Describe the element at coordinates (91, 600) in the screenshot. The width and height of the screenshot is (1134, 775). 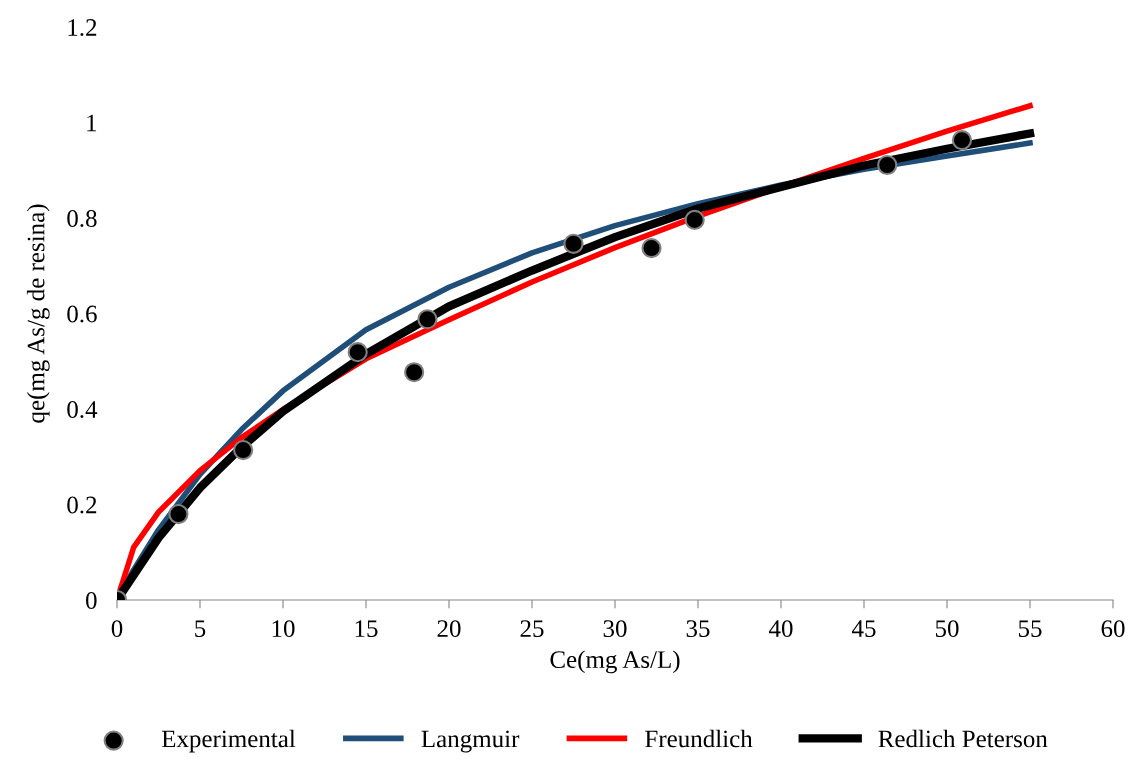
I see `y-tick-label: 0` at that location.